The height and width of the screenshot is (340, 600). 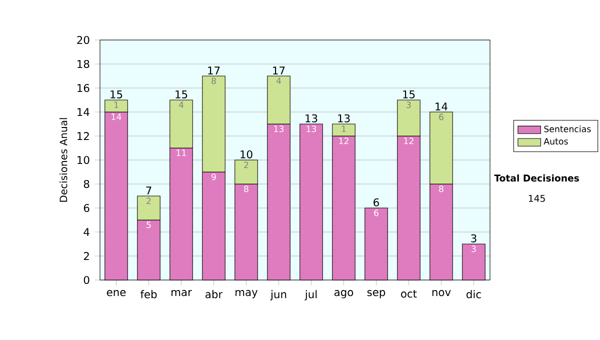 What do you see at coordinates (441, 293) in the screenshot?
I see `x-tick-label: nov` at bounding box center [441, 293].